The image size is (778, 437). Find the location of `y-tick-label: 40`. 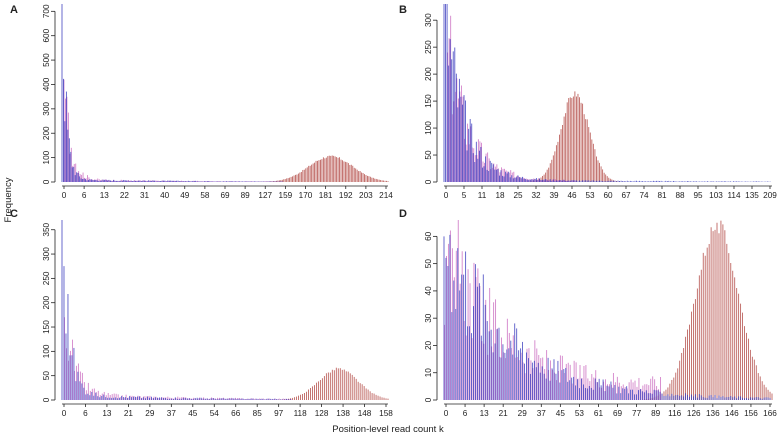

y-tick-label: 40 is located at coordinates (428, 291).